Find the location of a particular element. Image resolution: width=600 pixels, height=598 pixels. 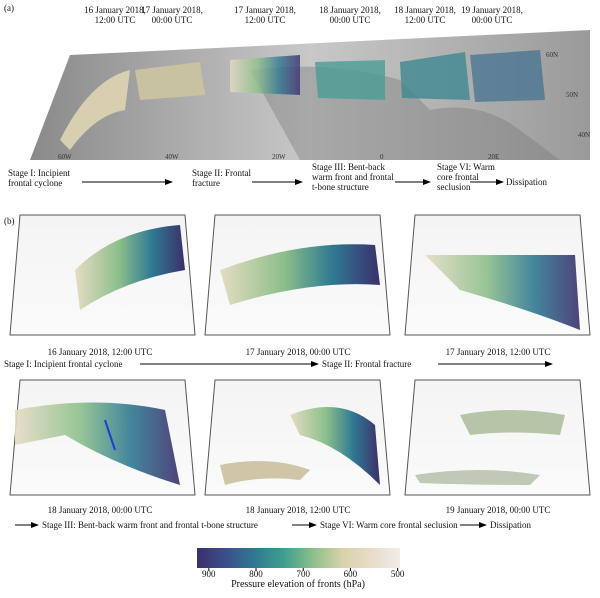

lat-label: 50N is located at coordinates (572, 95).